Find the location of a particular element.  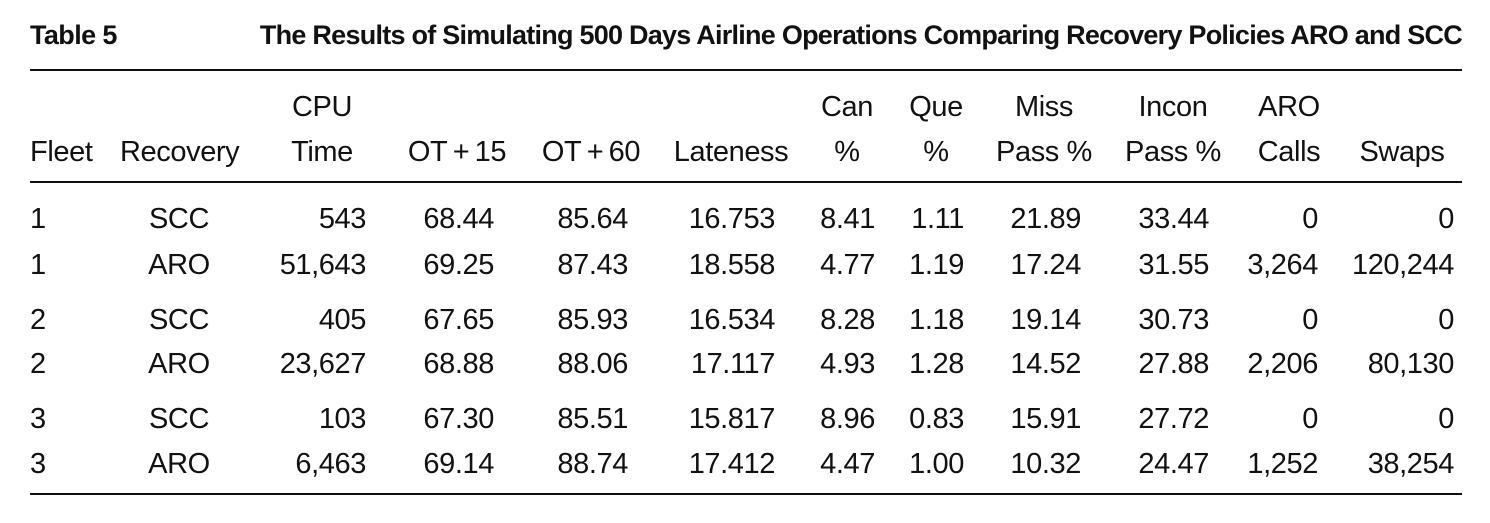

table-cell: 17.412 is located at coordinates (732, 464).